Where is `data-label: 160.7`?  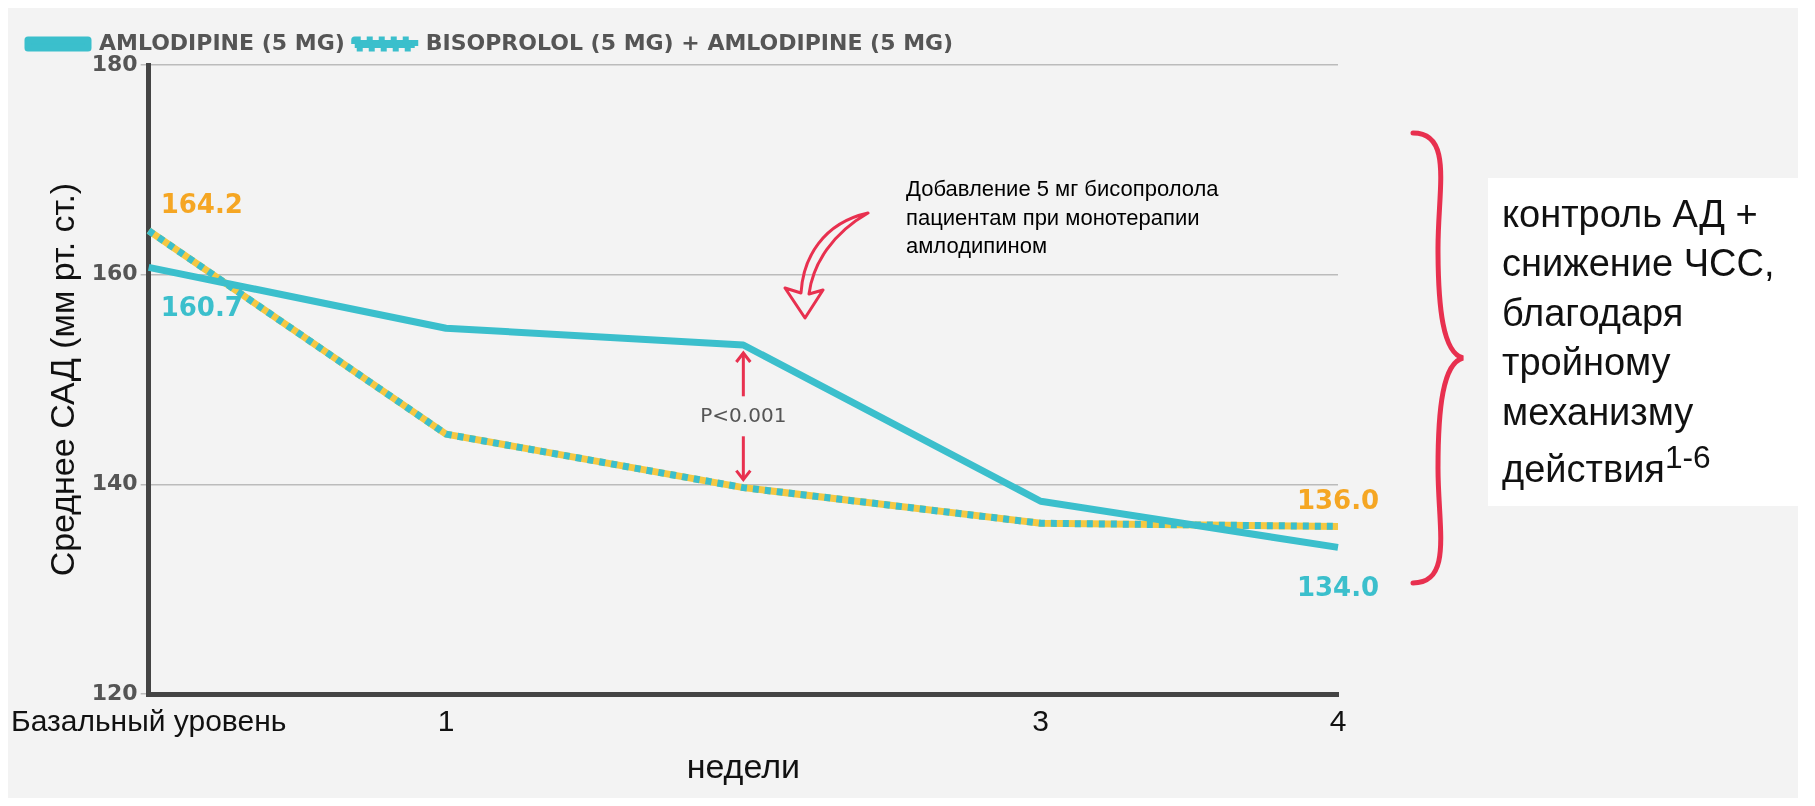 data-label: 160.7 is located at coordinates (201, 307).